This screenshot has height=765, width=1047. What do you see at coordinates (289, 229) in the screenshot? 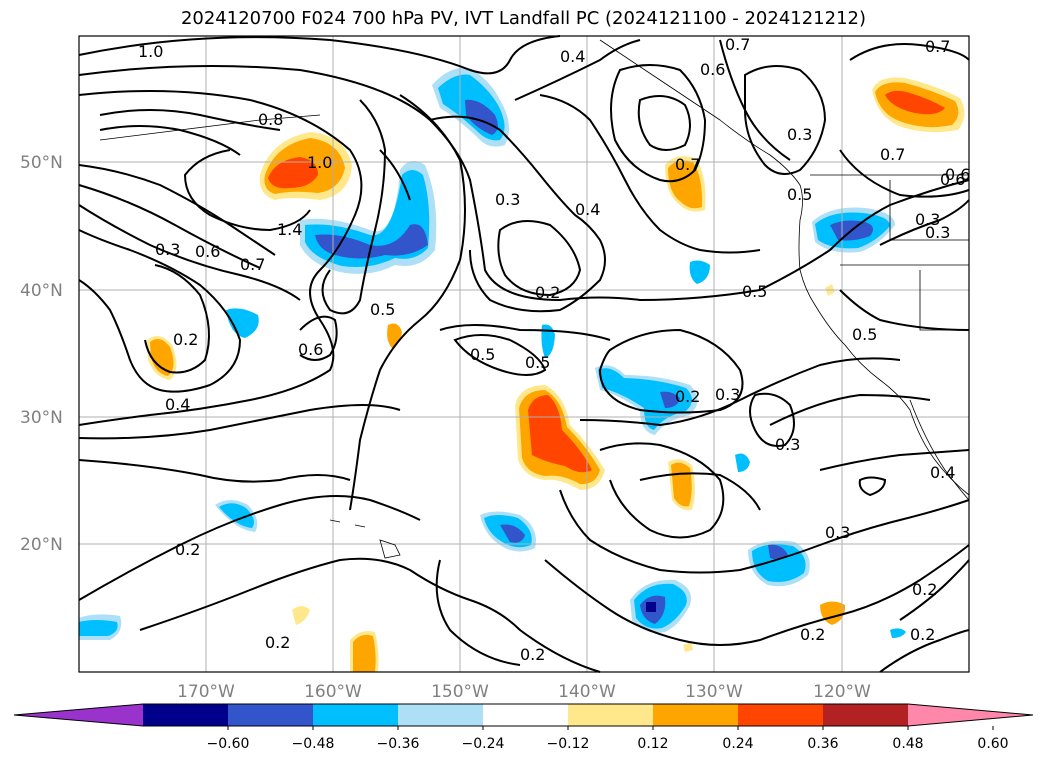
I see `contour-label: 1.4` at bounding box center [289, 229].